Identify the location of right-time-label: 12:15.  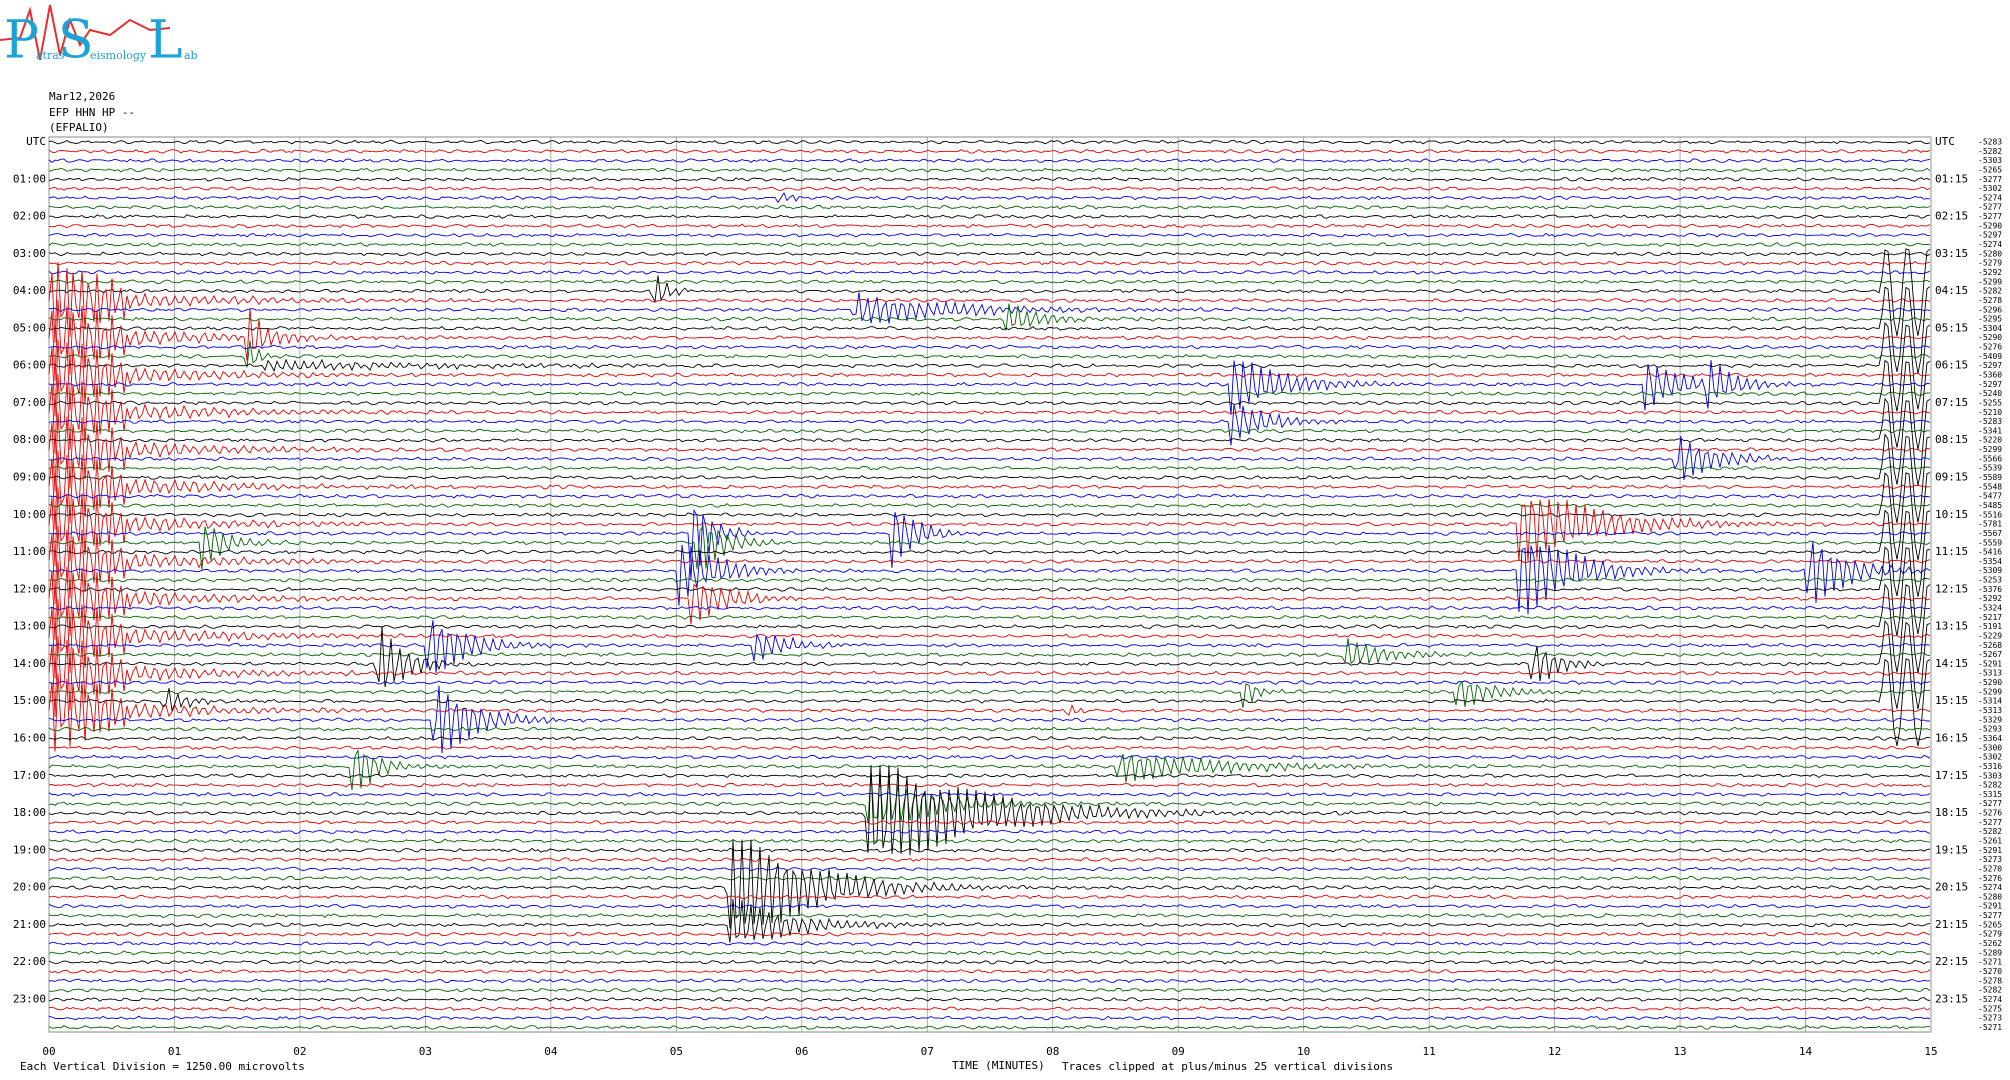
(1951, 588).